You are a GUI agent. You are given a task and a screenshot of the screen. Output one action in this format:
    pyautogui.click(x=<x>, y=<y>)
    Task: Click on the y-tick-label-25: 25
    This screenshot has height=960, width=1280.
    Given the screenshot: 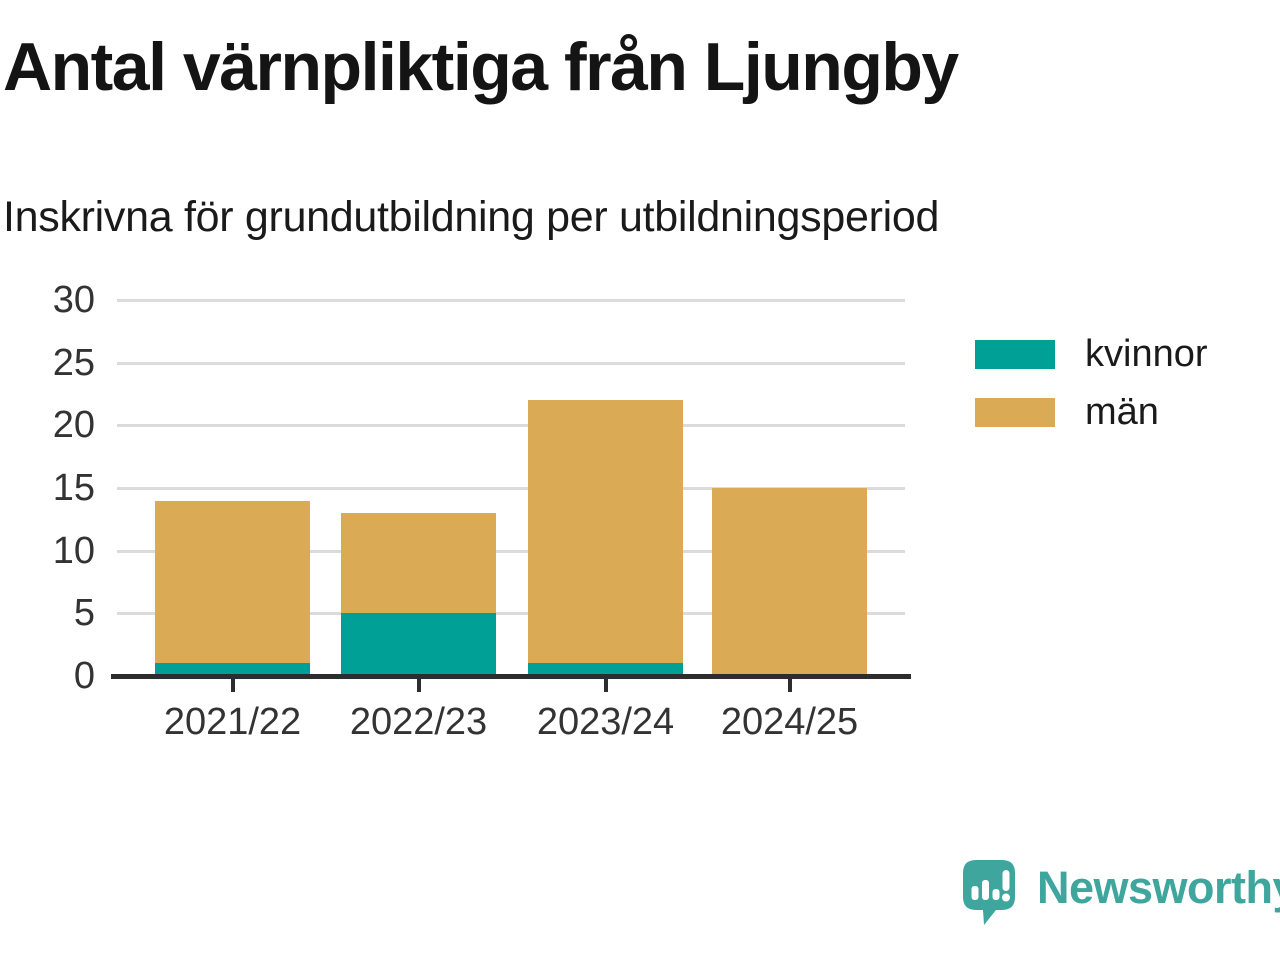 What is the action you would take?
    pyautogui.click(x=73, y=362)
    